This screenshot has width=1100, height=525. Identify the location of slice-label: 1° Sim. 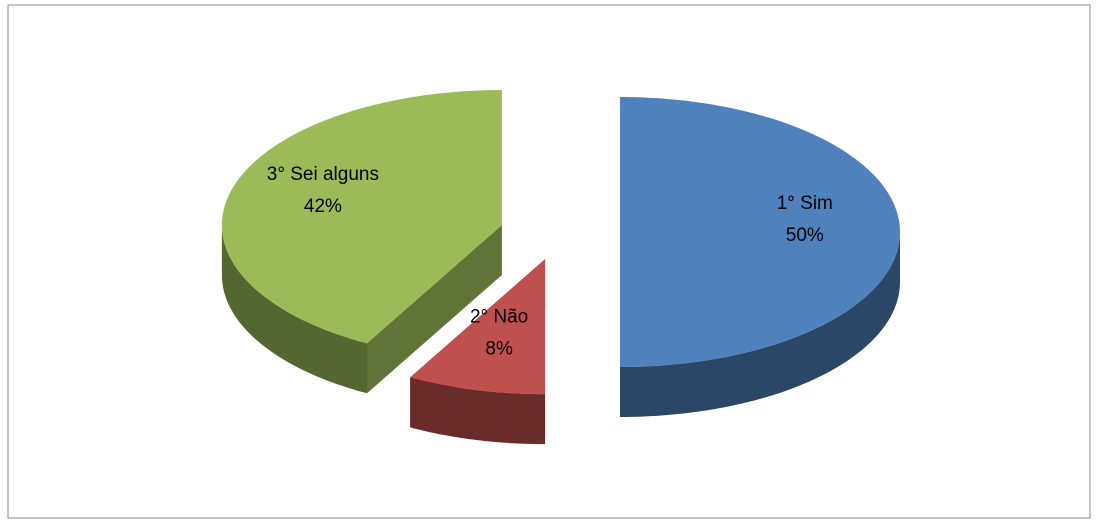
(805, 203).